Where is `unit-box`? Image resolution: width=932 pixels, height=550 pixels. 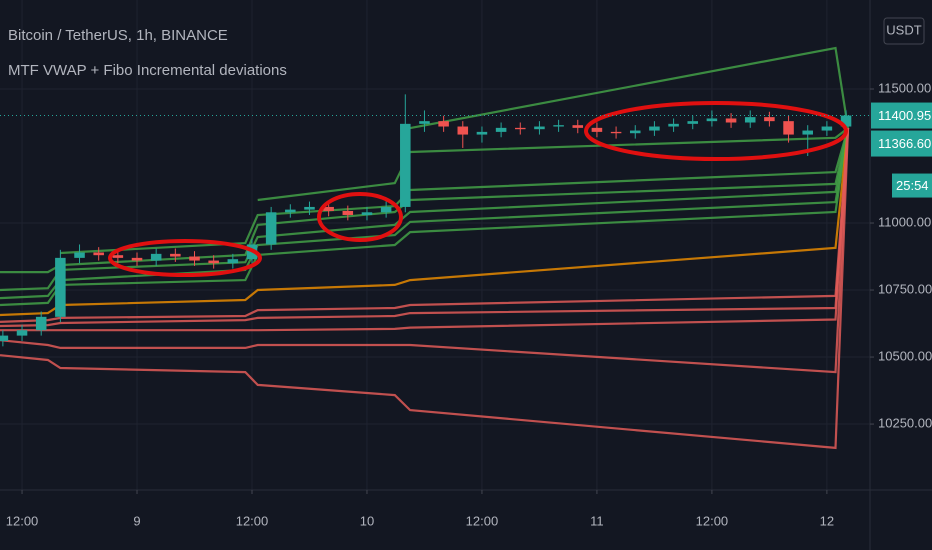 unit-box is located at coordinates (904, 31).